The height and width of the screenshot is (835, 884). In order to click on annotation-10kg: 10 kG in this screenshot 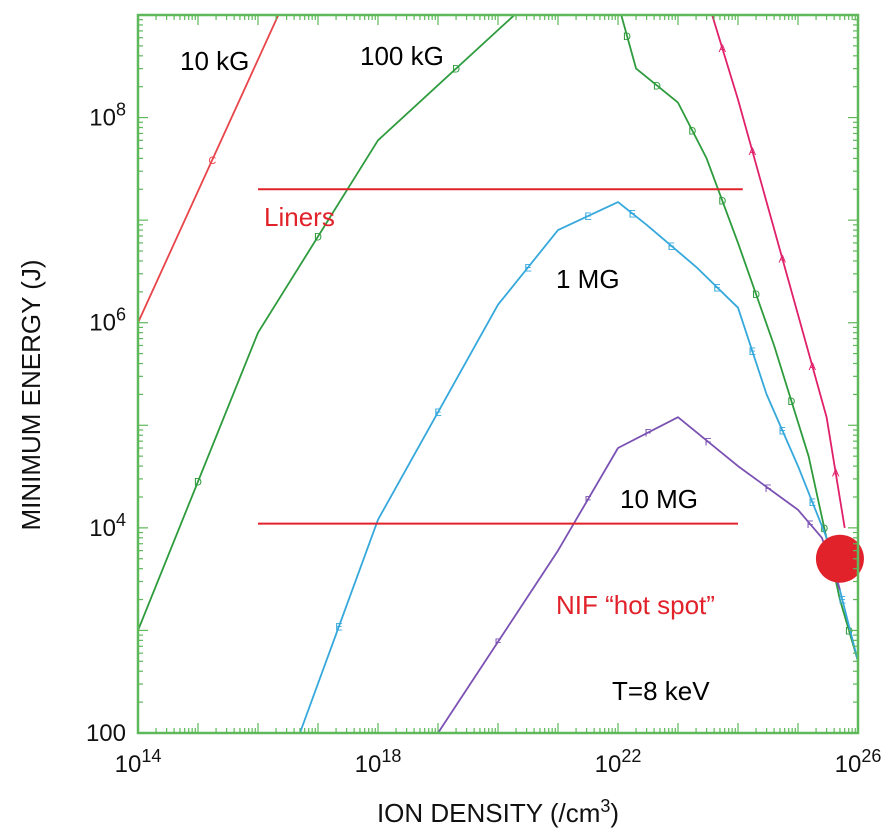, I will do `click(214, 61)`.